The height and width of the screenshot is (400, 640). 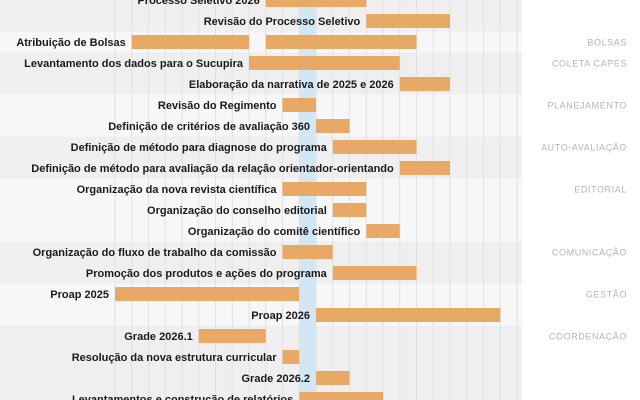 I want to click on group-label: COMUNICAÇÃO, so click(x=589, y=253).